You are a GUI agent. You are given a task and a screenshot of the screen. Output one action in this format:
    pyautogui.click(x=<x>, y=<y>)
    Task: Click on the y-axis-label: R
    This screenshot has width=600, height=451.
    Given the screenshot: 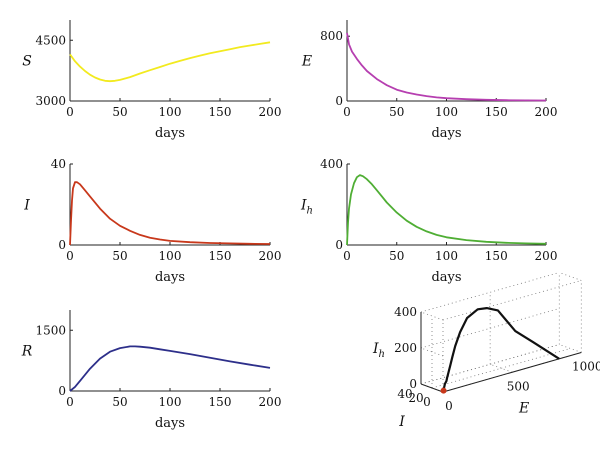 What is the action you would take?
    pyautogui.click(x=27, y=352)
    